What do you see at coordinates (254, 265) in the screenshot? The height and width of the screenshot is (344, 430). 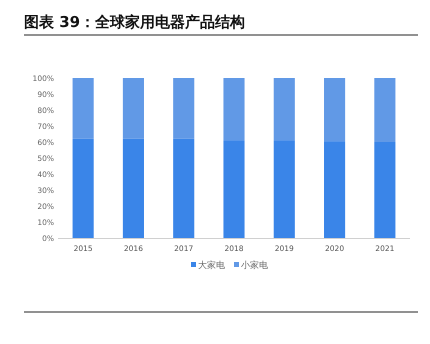 I see `legend-label: 小家电` at bounding box center [254, 265].